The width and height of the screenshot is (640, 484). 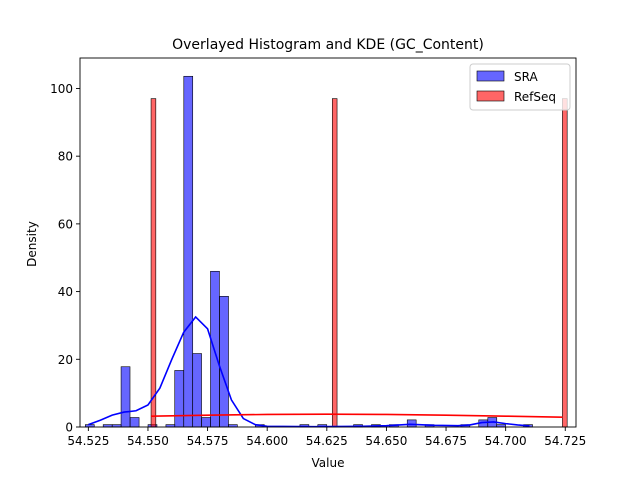 What do you see at coordinates (328, 45) in the screenshot?
I see `chart-title: Overlayed Histogram and KDE (GC_Content)` at bounding box center [328, 45].